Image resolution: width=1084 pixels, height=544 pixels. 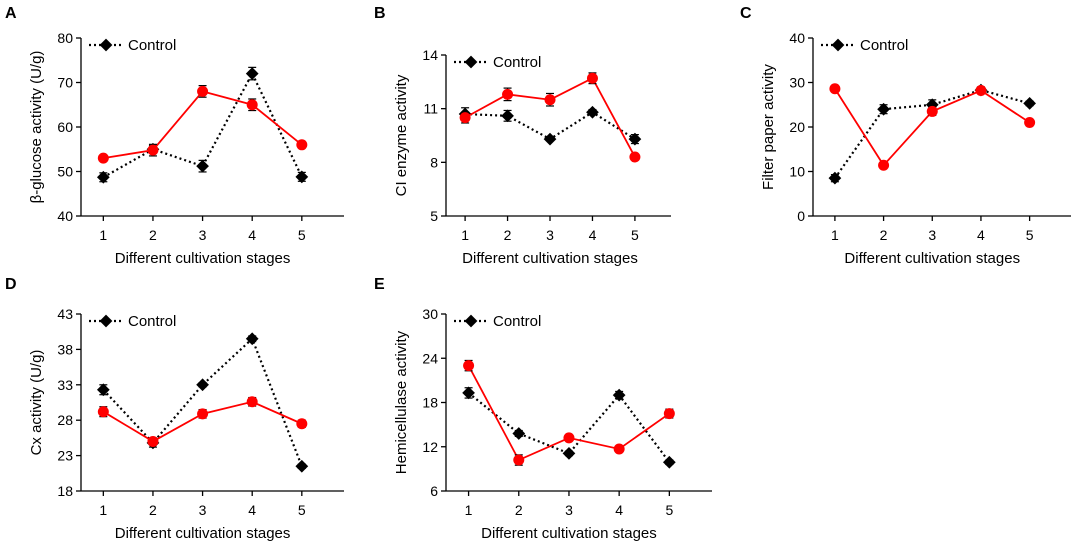 I want to click on y-tick-label: 40, so click(x=65, y=216).